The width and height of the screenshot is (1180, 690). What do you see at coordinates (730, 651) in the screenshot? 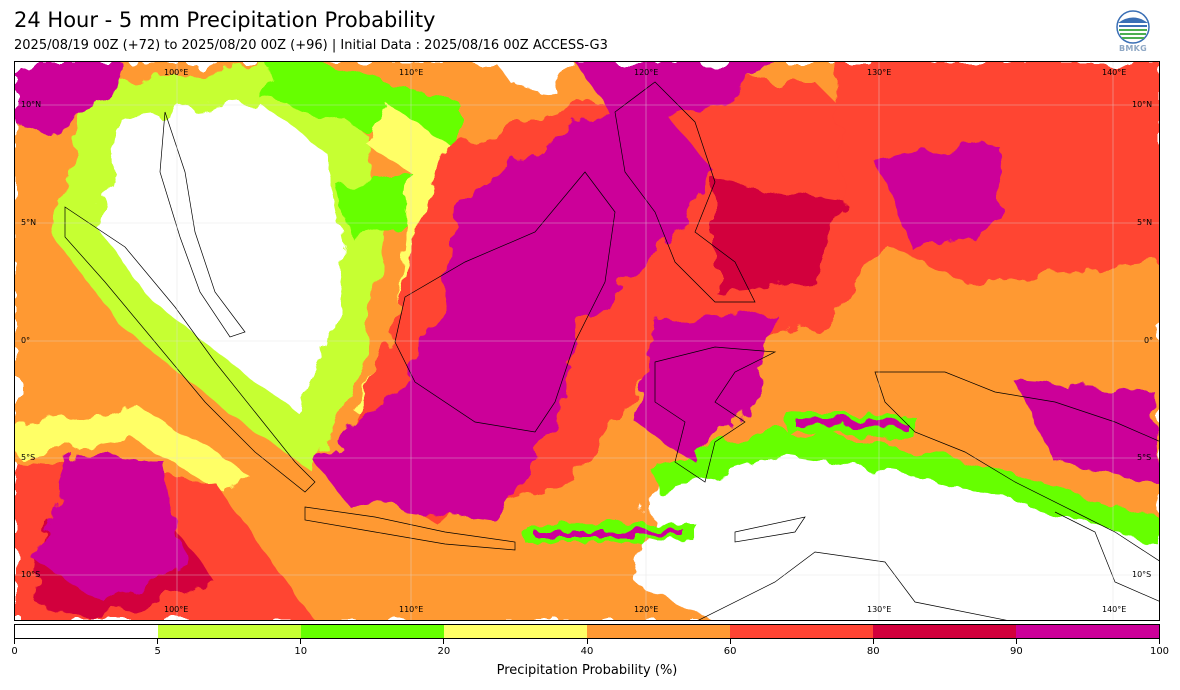
I see `colorbar-tick-label: 60` at bounding box center [730, 651].